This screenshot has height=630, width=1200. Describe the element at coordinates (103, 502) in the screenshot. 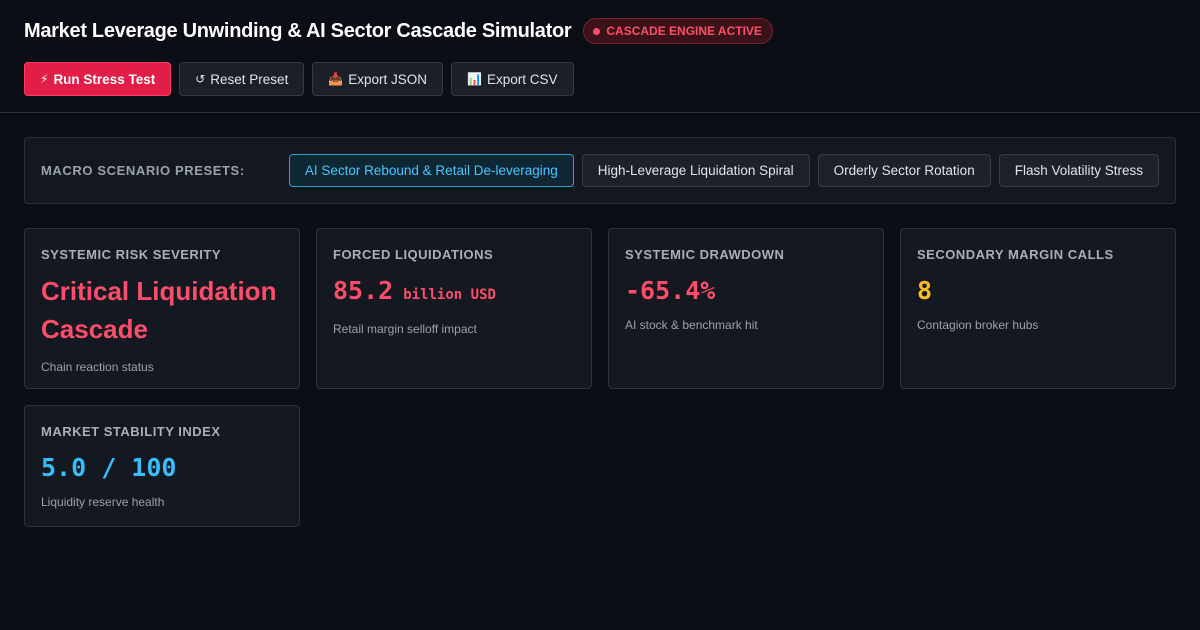

I see `card-subtitle: Liquidity reserve health` at that location.